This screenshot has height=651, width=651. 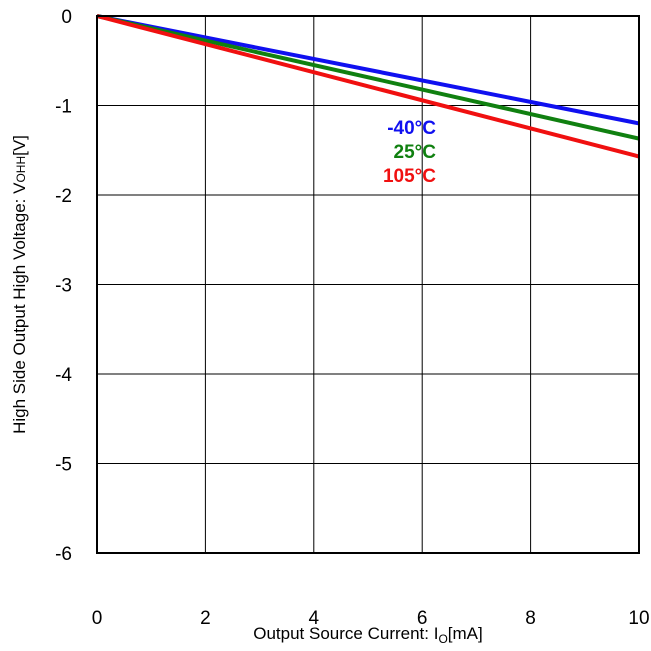 What do you see at coordinates (63, 375) in the screenshot?
I see `y-tick-label: -4` at bounding box center [63, 375].